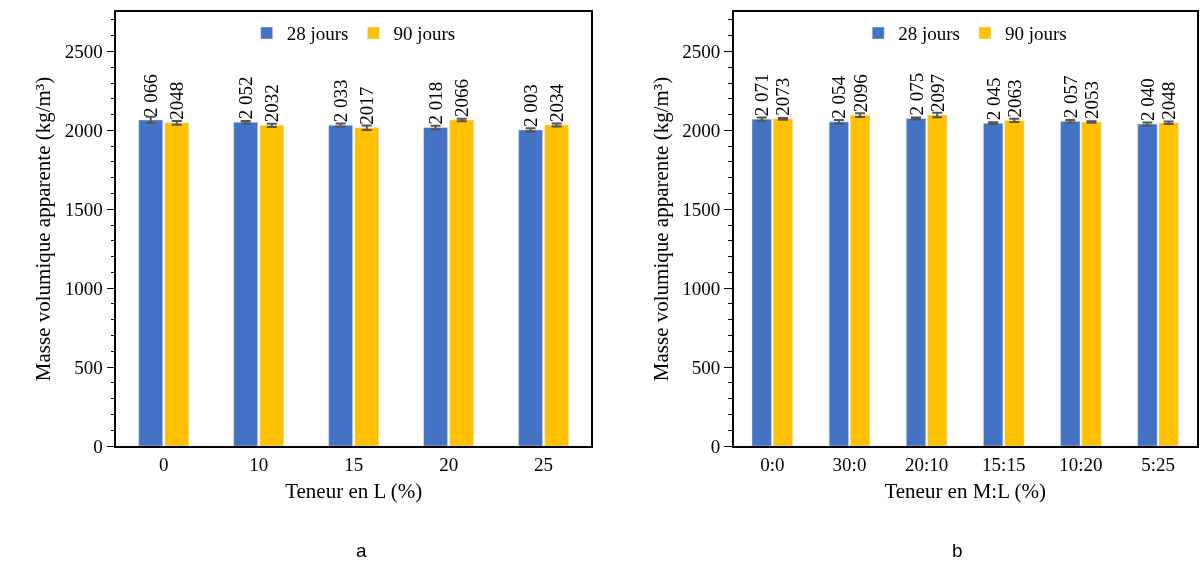 Image resolution: width=1202 pixels, height=573 pixels. Describe the element at coordinates (762, 95) in the screenshot. I see `data-label: 2 071` at that location.